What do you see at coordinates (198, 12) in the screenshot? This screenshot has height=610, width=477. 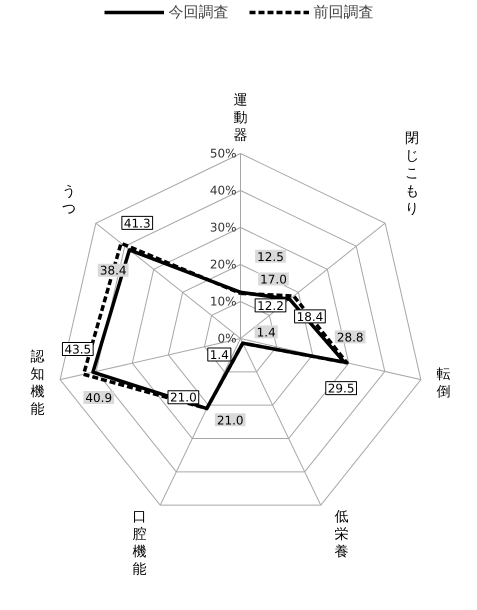 I see `legend-label: 今回調査` at bounding box center [198, 12].